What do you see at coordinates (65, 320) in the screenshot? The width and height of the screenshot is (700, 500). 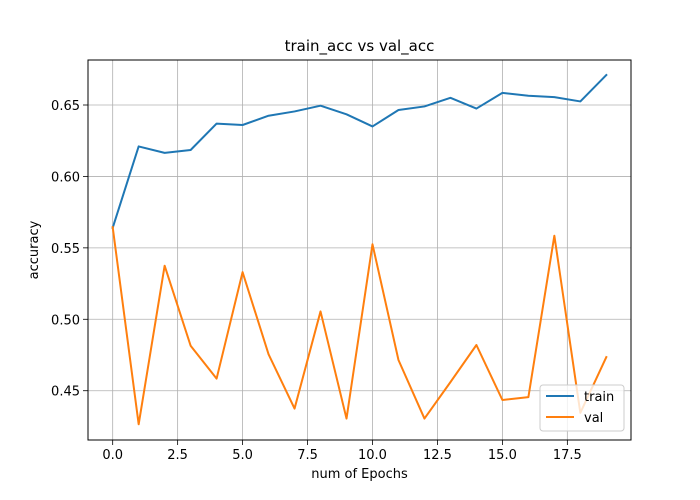 I see `y-tick-label: 0.50` at bounding box center [65, 320].